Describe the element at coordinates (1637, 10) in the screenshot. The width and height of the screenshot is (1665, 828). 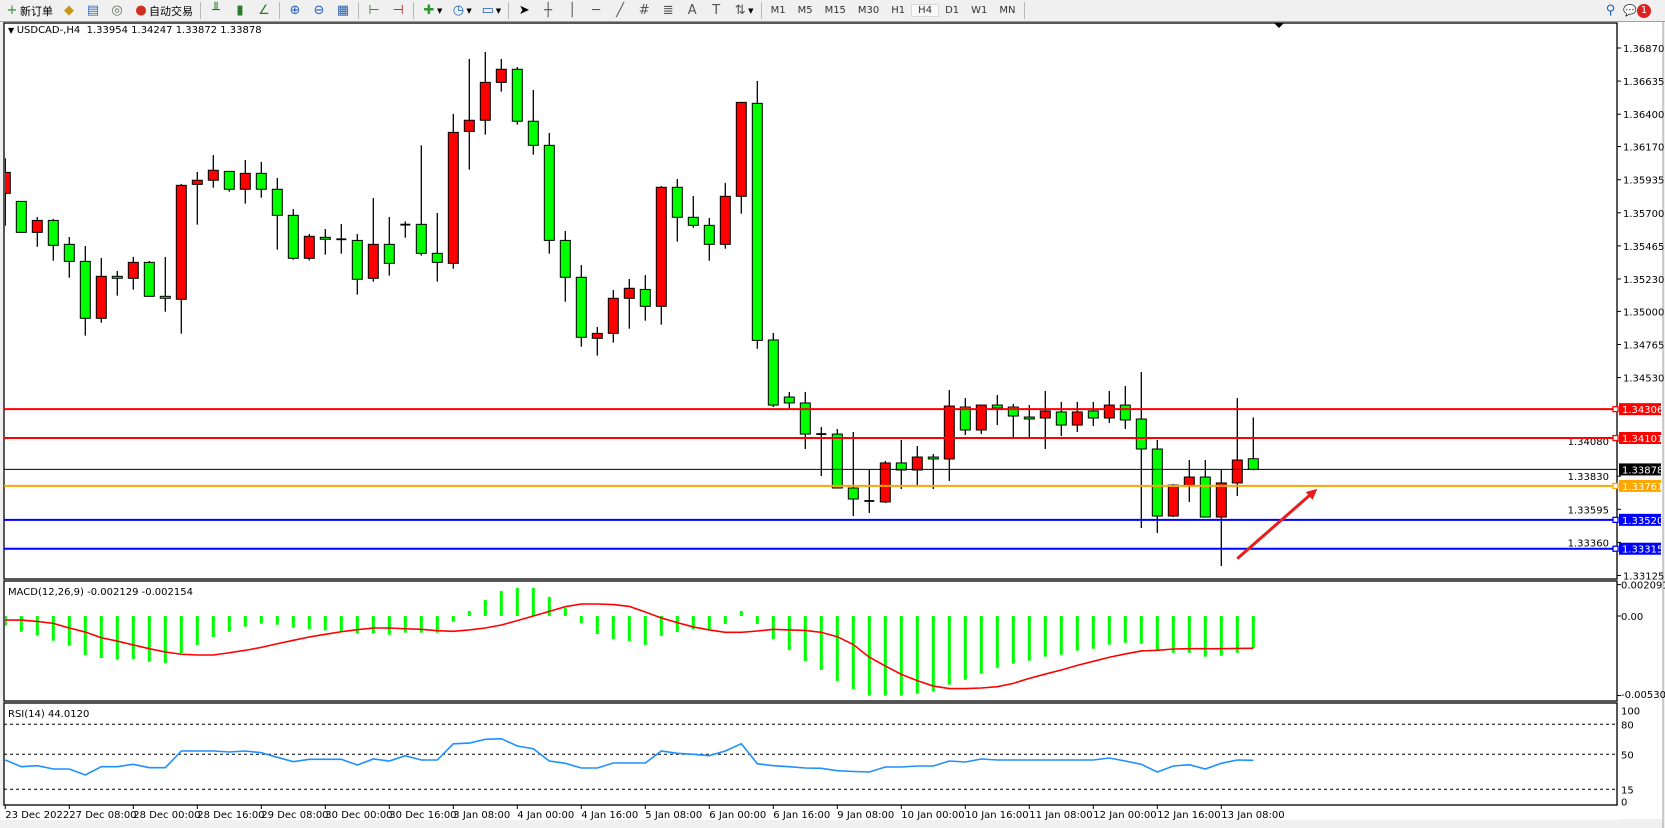
I see `notifications-button: 💬 1` at that location.